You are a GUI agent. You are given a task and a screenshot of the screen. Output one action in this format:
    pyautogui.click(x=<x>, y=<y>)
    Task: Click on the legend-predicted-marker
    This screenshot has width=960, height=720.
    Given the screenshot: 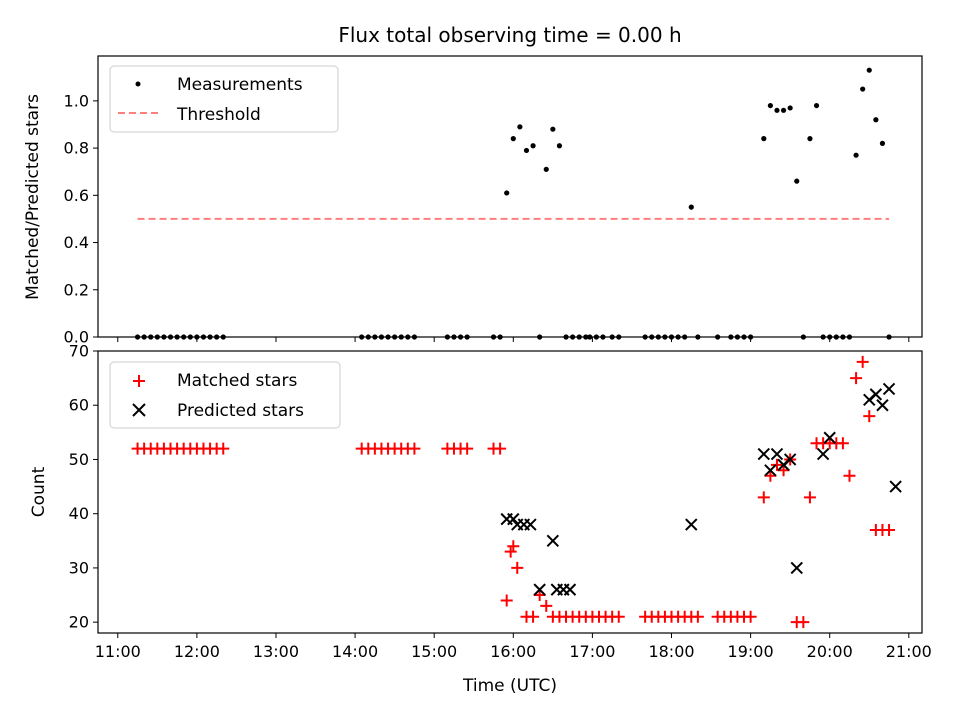 What is the action you would take?
    pyautogui.click(x=139, y=410)
    